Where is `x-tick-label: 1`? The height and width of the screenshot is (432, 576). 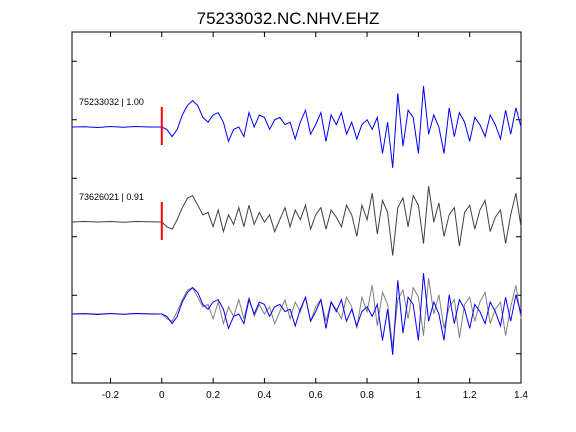
x-tick-label: 1 is located at coordinates (419, 395).